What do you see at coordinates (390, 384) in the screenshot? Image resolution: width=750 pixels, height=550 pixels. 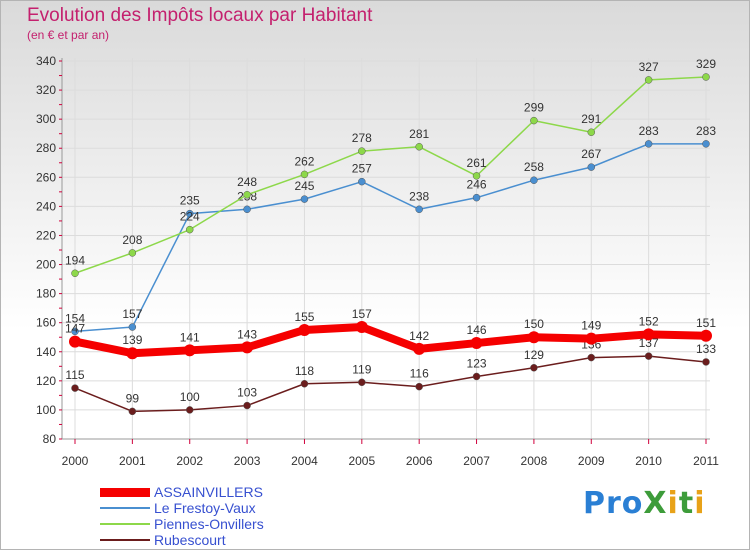 I see `series-line-rubescourt` at bounding box center [390, 384].